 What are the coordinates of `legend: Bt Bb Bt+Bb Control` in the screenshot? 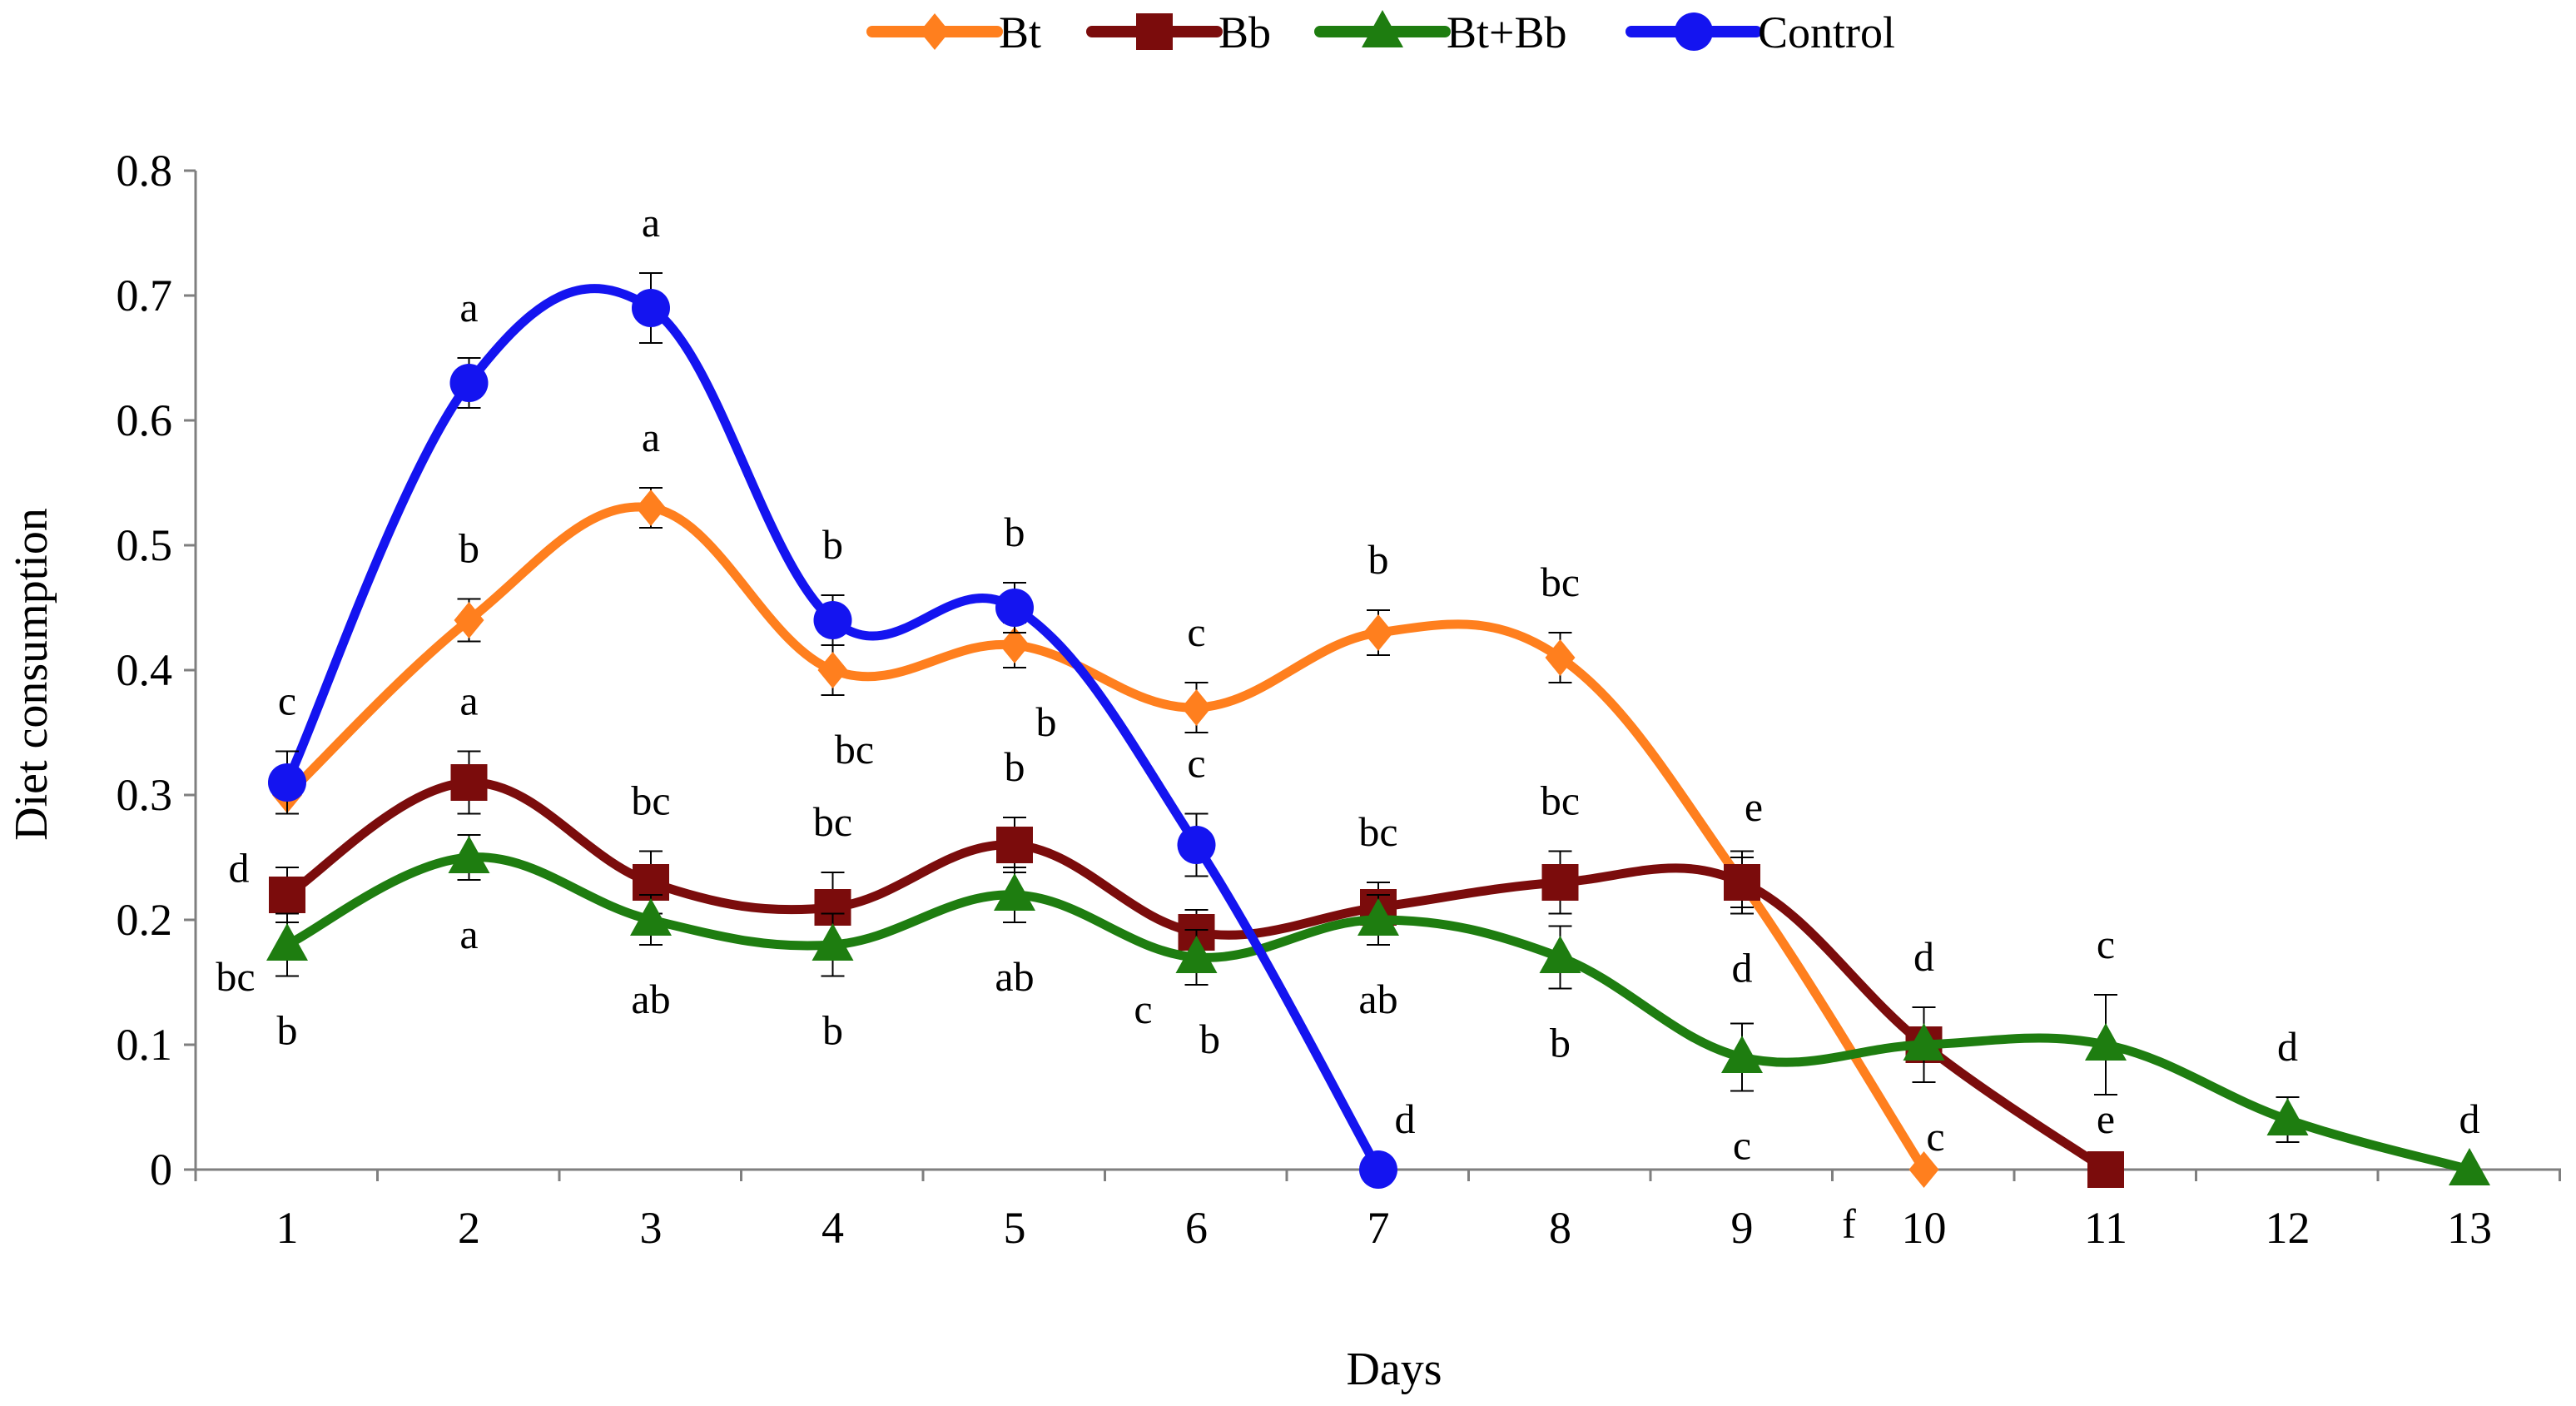 It's located at (1380, 32).